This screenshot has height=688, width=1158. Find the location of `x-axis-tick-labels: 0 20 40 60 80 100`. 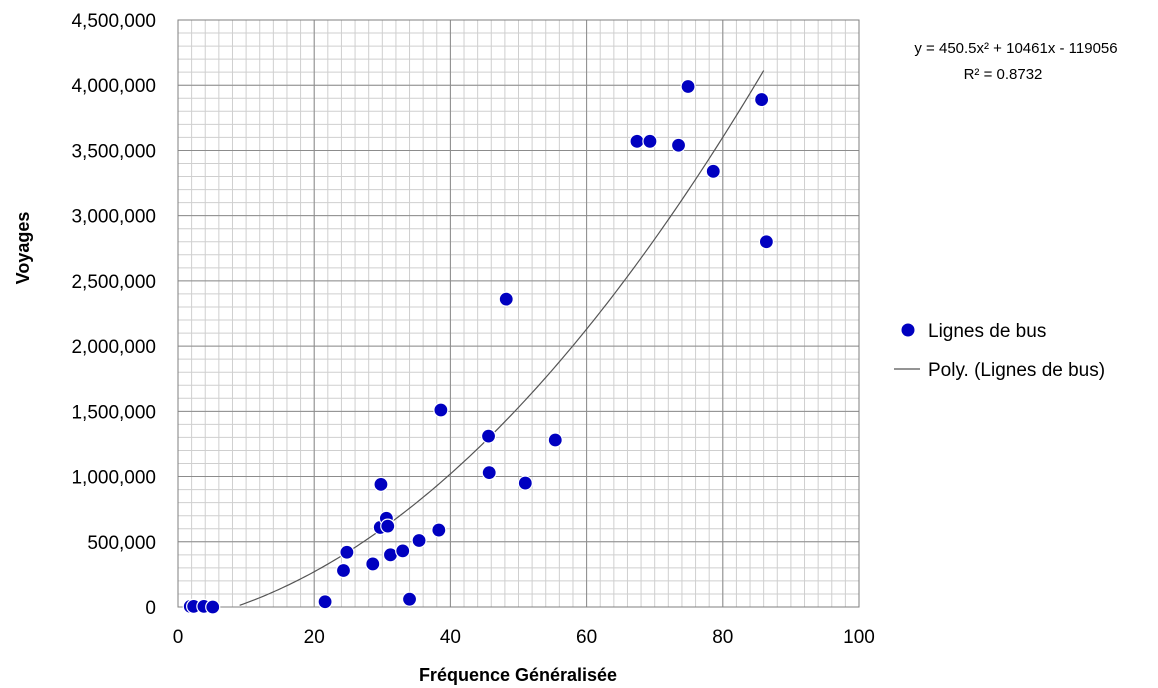

x-axis-tick-labels: 0 20 40 60 80 100 is located at coordinates (524, 637).